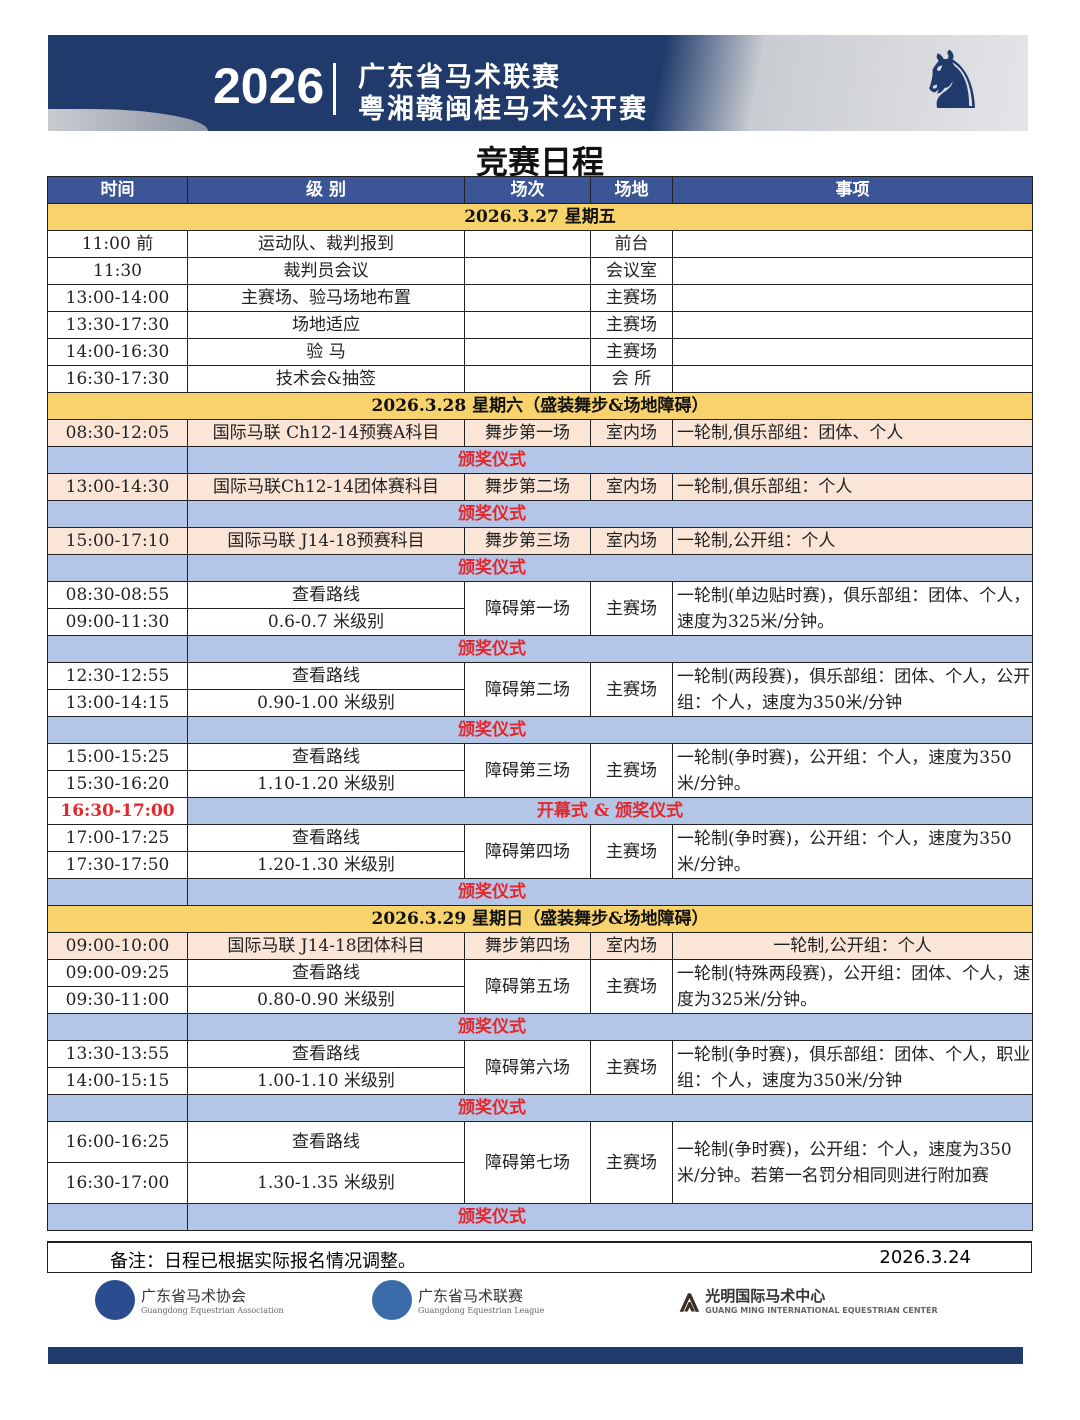 Image resolution: width=1080 pixels, height=1420 pixels. Describe the element at coordinates (117, 838) in the screenshot. I see `time-cell: 17:00-17:25` at that location.